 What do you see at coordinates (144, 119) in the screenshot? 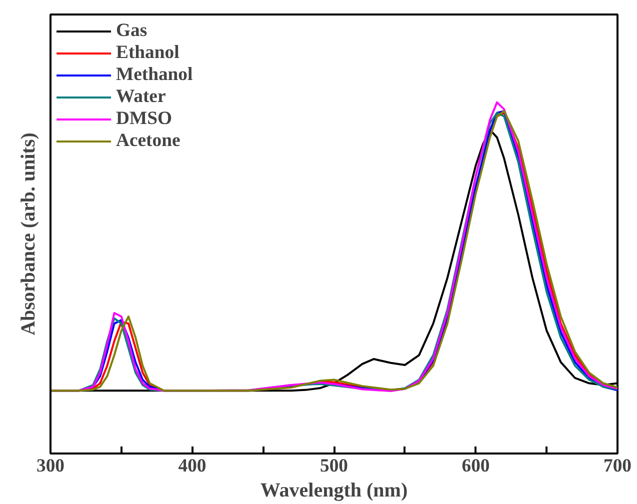
I see `legend-label: DMSO` at bounding box center [144, 119].